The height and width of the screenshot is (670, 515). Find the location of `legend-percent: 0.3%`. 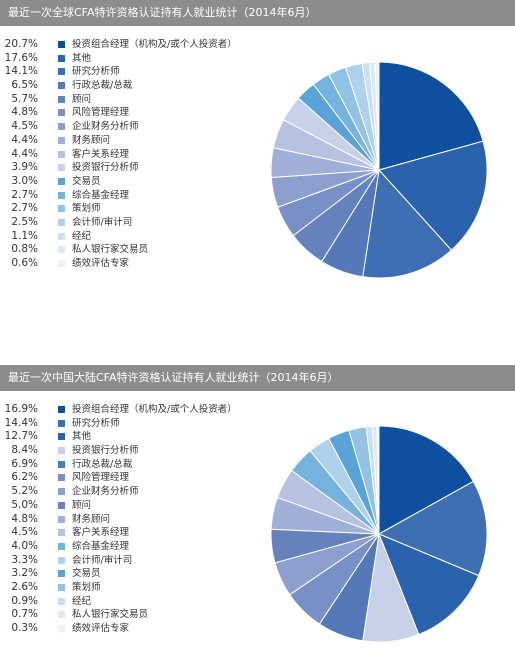

legend-percent: 0.3% is located at coordinates (24, 628).